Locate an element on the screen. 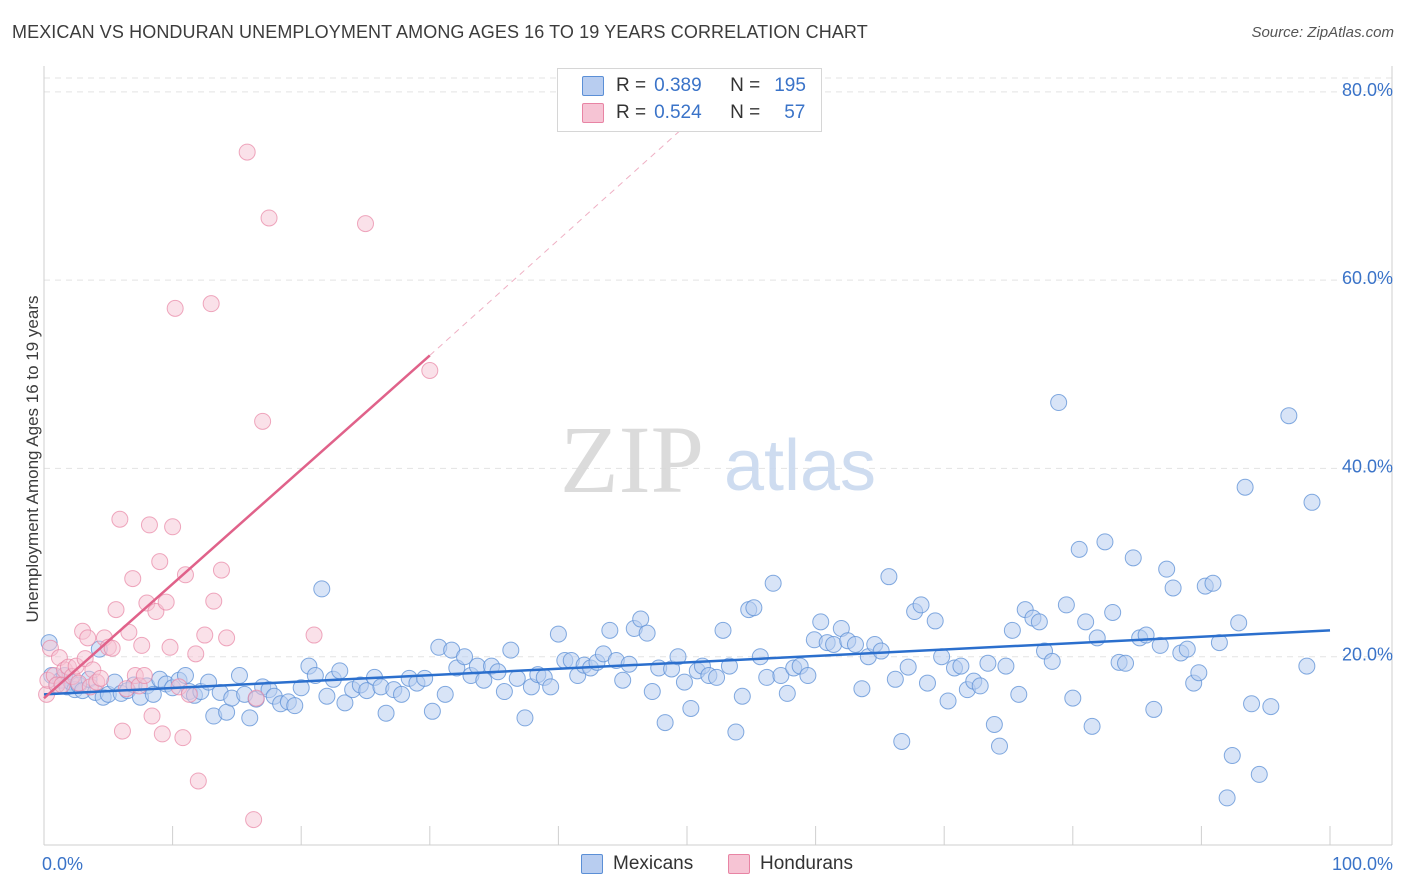  watermark-zip: ZIP is located at coordinates (632, 459).